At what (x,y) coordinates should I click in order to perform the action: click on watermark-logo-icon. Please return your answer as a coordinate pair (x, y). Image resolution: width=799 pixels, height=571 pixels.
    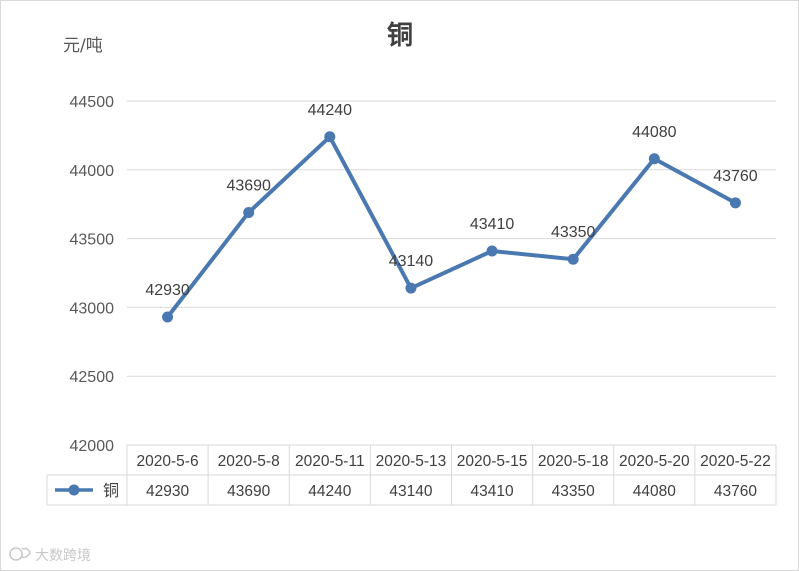
    Looking at the image, I should click on (20, 554).